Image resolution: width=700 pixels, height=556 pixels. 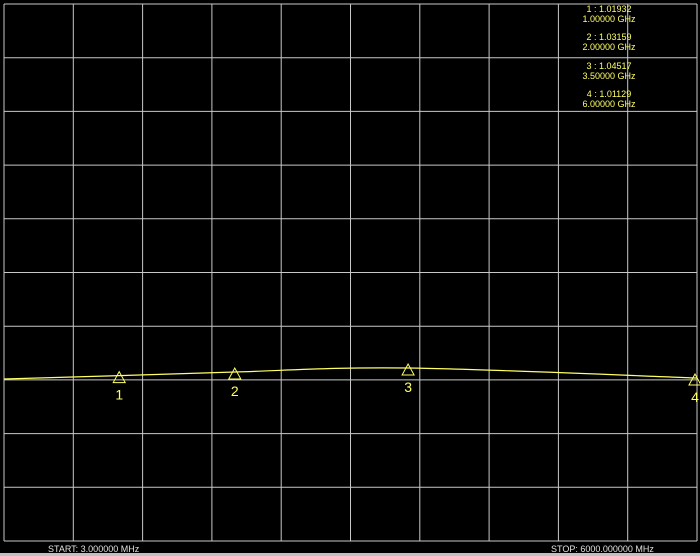 I want to click on marker-2-label: 2, so click(x=235, y=391).